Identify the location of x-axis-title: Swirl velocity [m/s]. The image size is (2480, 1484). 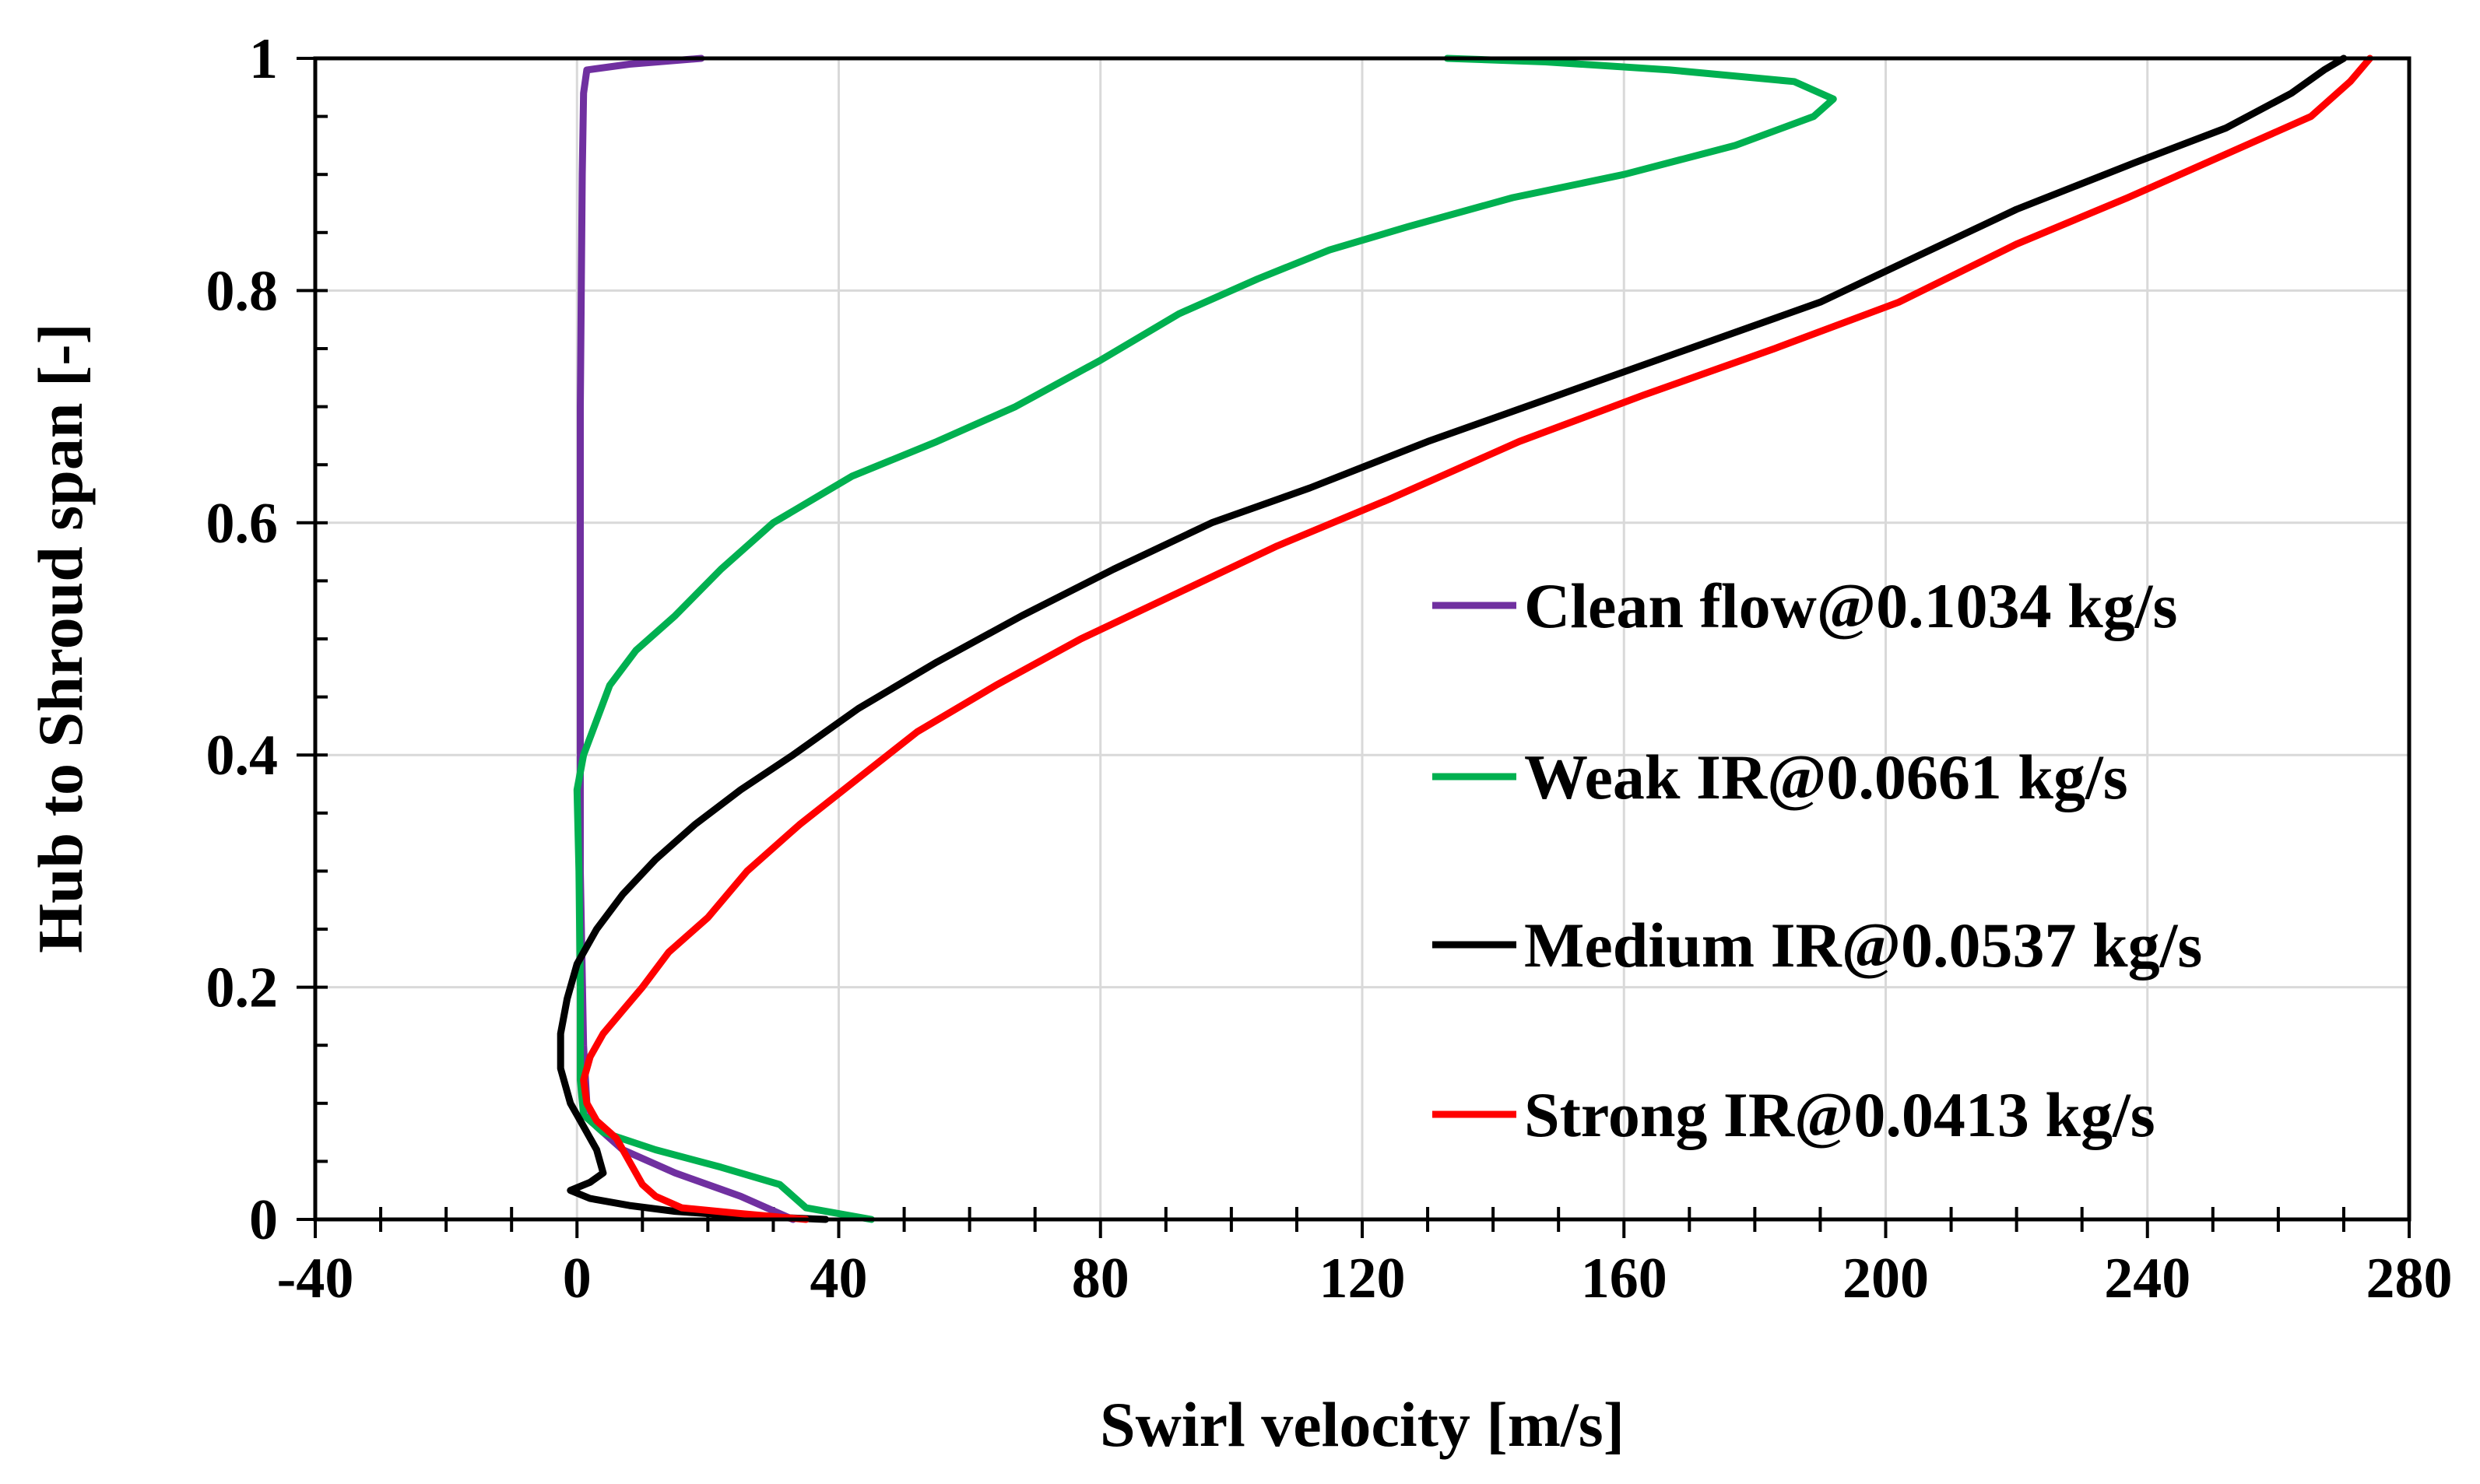
(1362, 1424).